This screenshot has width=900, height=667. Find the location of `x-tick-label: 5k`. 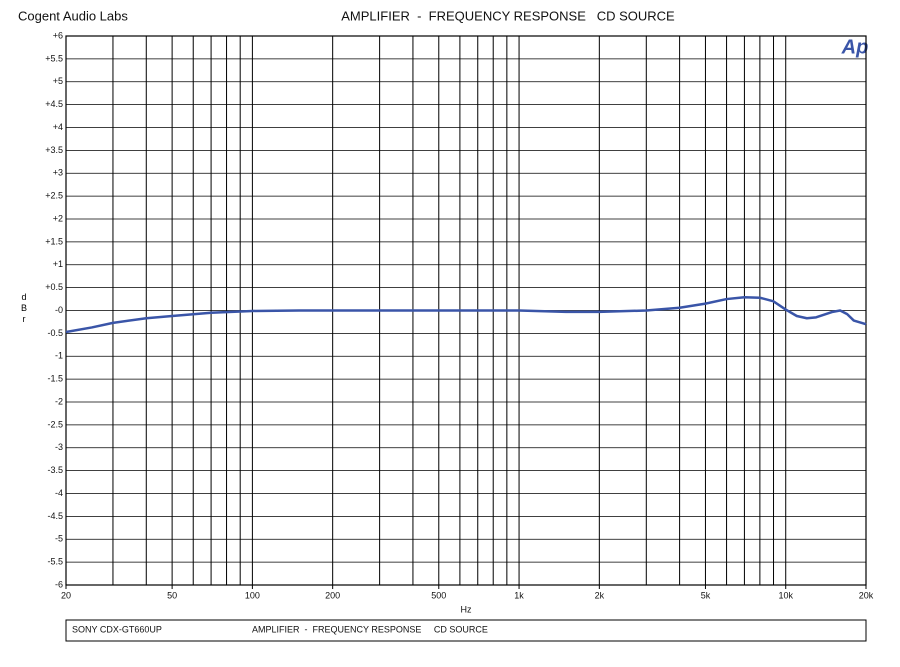

x-tick-label: 5k is located at coordinates (706, 595).